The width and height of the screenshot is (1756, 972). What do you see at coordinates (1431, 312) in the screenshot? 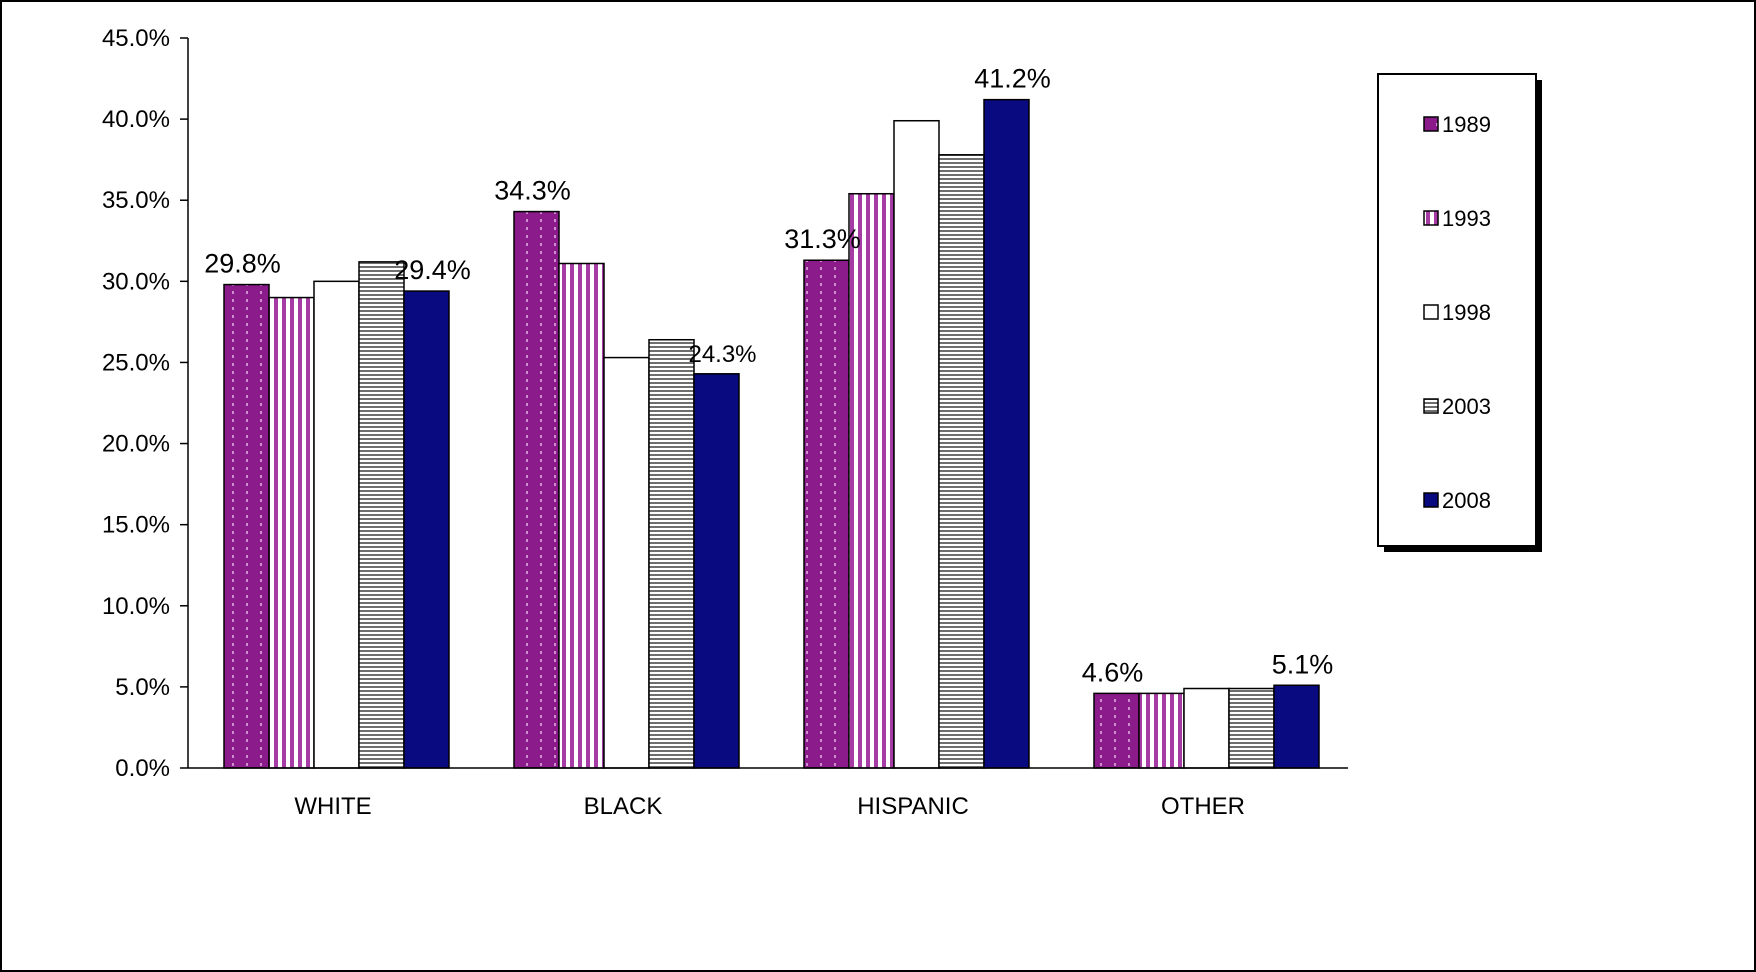
I see `legend-swatch-1998` at bounding box center [1431, 312].